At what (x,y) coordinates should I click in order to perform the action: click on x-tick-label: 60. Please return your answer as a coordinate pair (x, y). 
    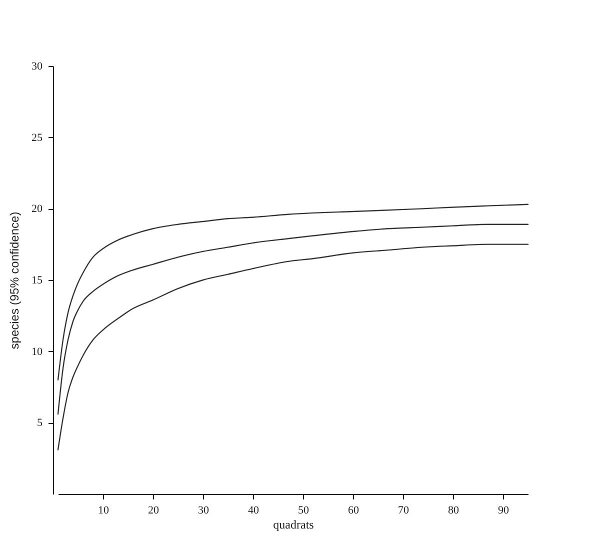
    Looking at the image, I should click on (354, 510).